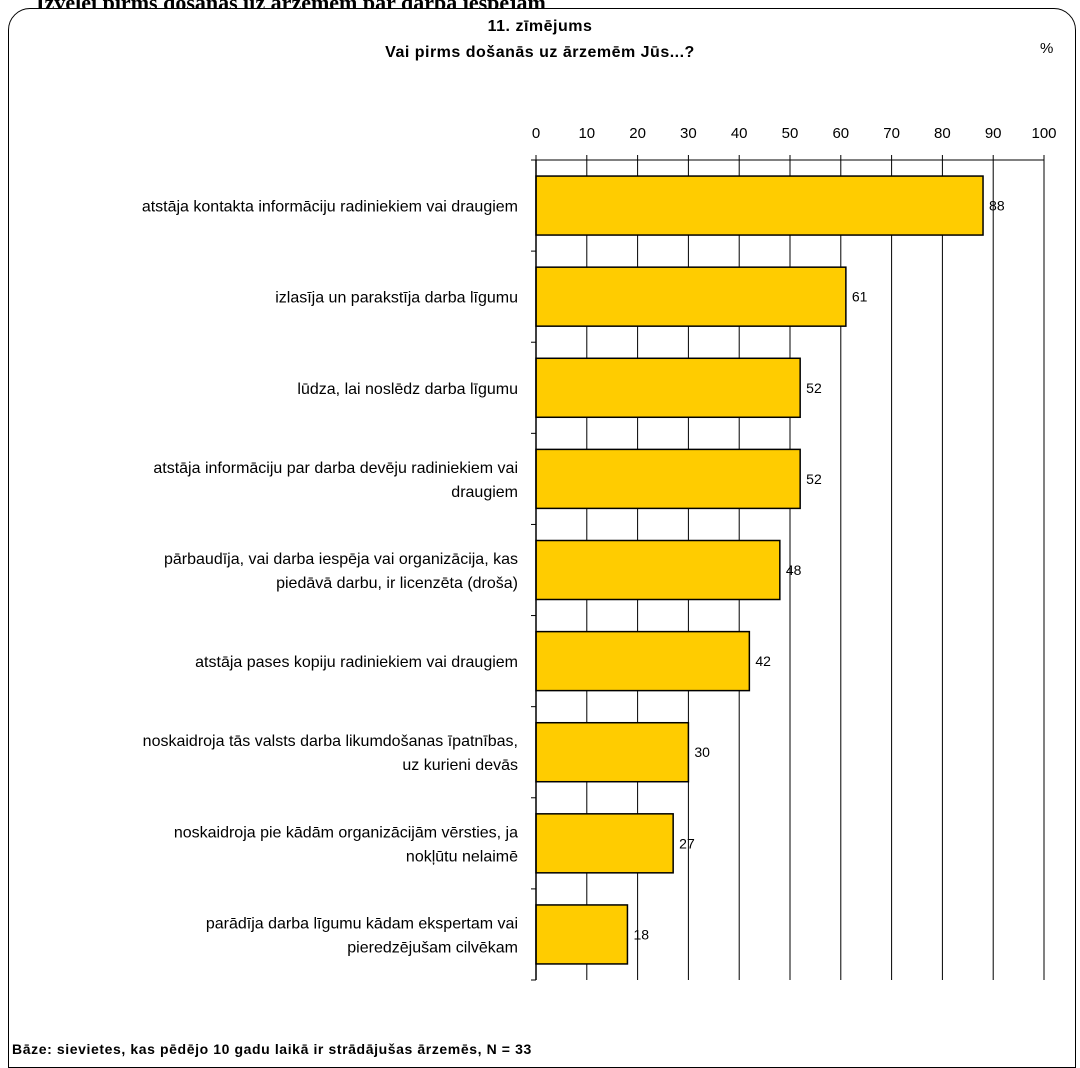 The width and height of the screenshot is (1080, 1068). What do you see at coordinates (432, 947) in the screenshot?
I see `category-label: pieredzējušam cilvēkam` at bounding box center [432, 947].